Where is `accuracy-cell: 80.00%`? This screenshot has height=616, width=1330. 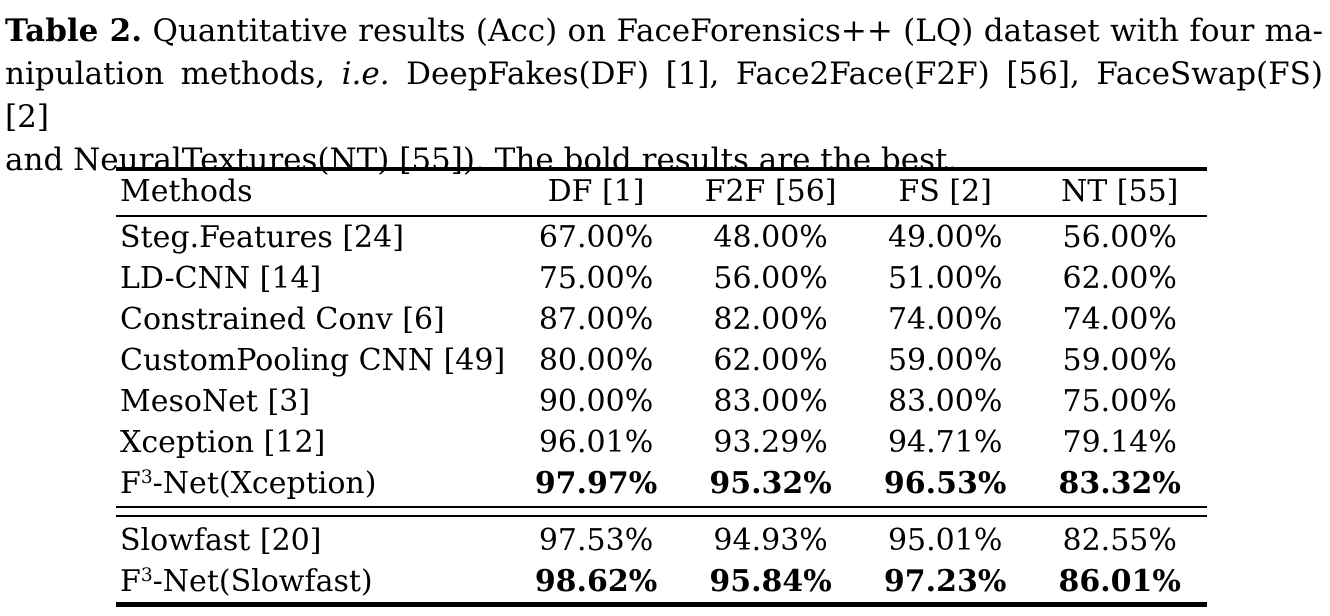
accuracy-cell: 80.00% is located at coordinates (596, 360).